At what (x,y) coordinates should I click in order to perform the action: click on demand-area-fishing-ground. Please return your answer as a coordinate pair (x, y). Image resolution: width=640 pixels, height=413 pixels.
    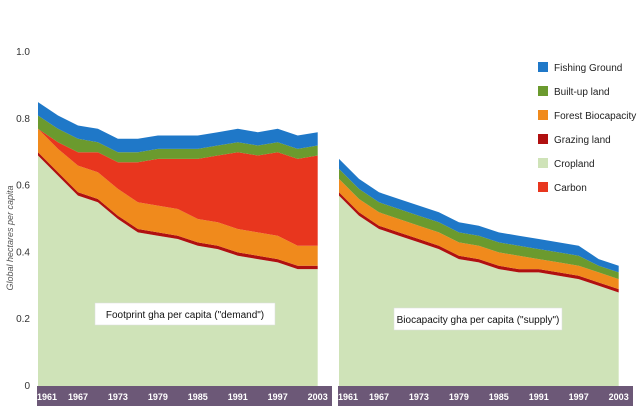
    Looking at the image, I should click on (178, 127).